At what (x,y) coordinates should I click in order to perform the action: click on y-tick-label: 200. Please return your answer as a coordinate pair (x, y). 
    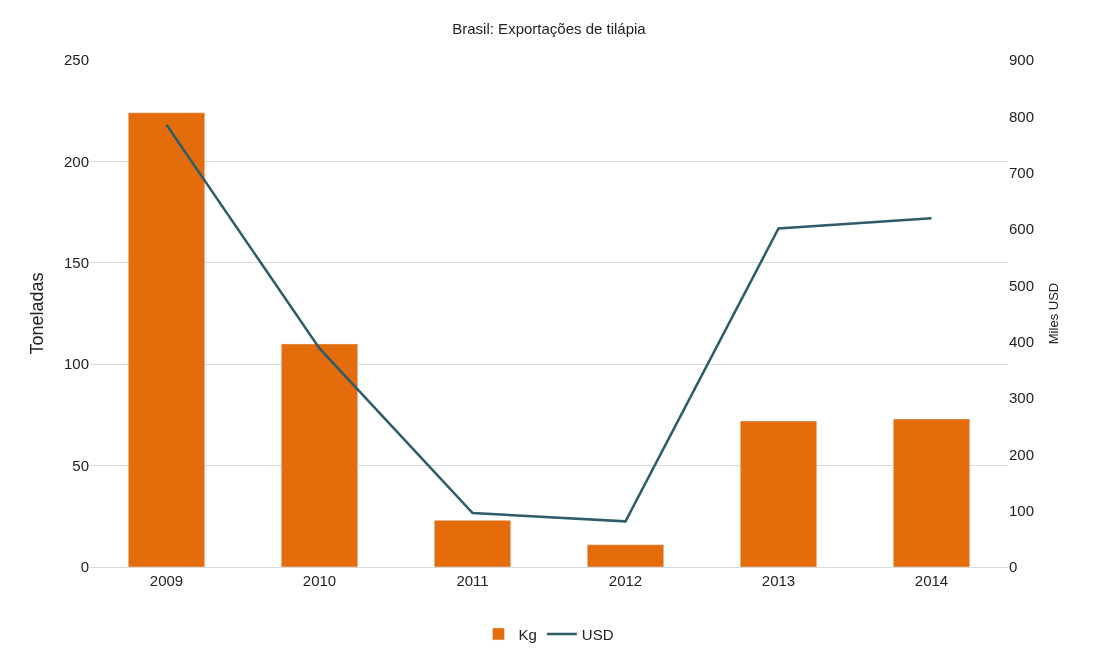
    Looking at the image, I should click on (76, 161).